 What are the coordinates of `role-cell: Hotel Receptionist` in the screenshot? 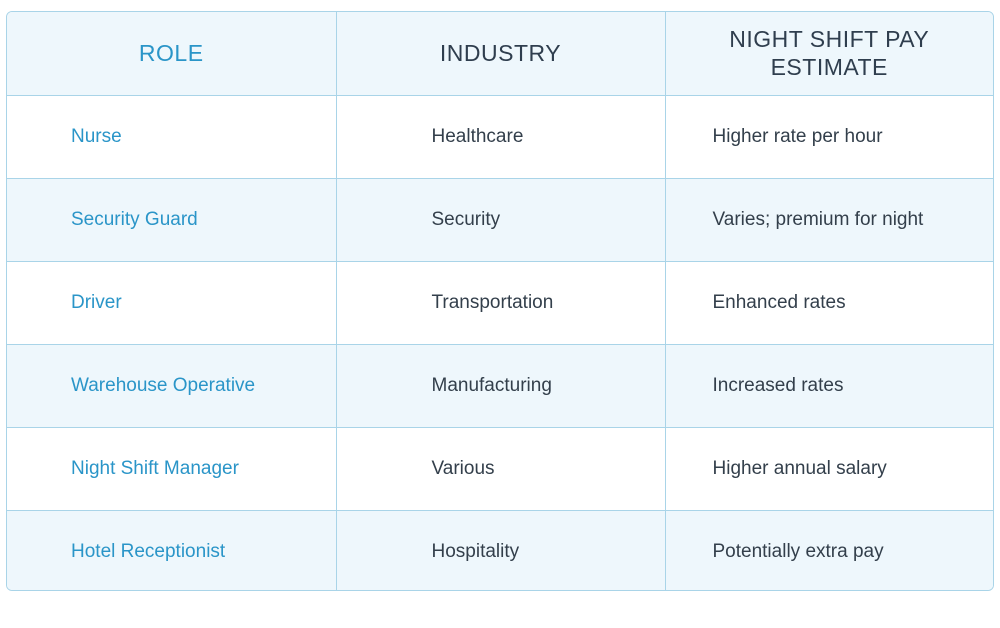 It's located at (172, 549).